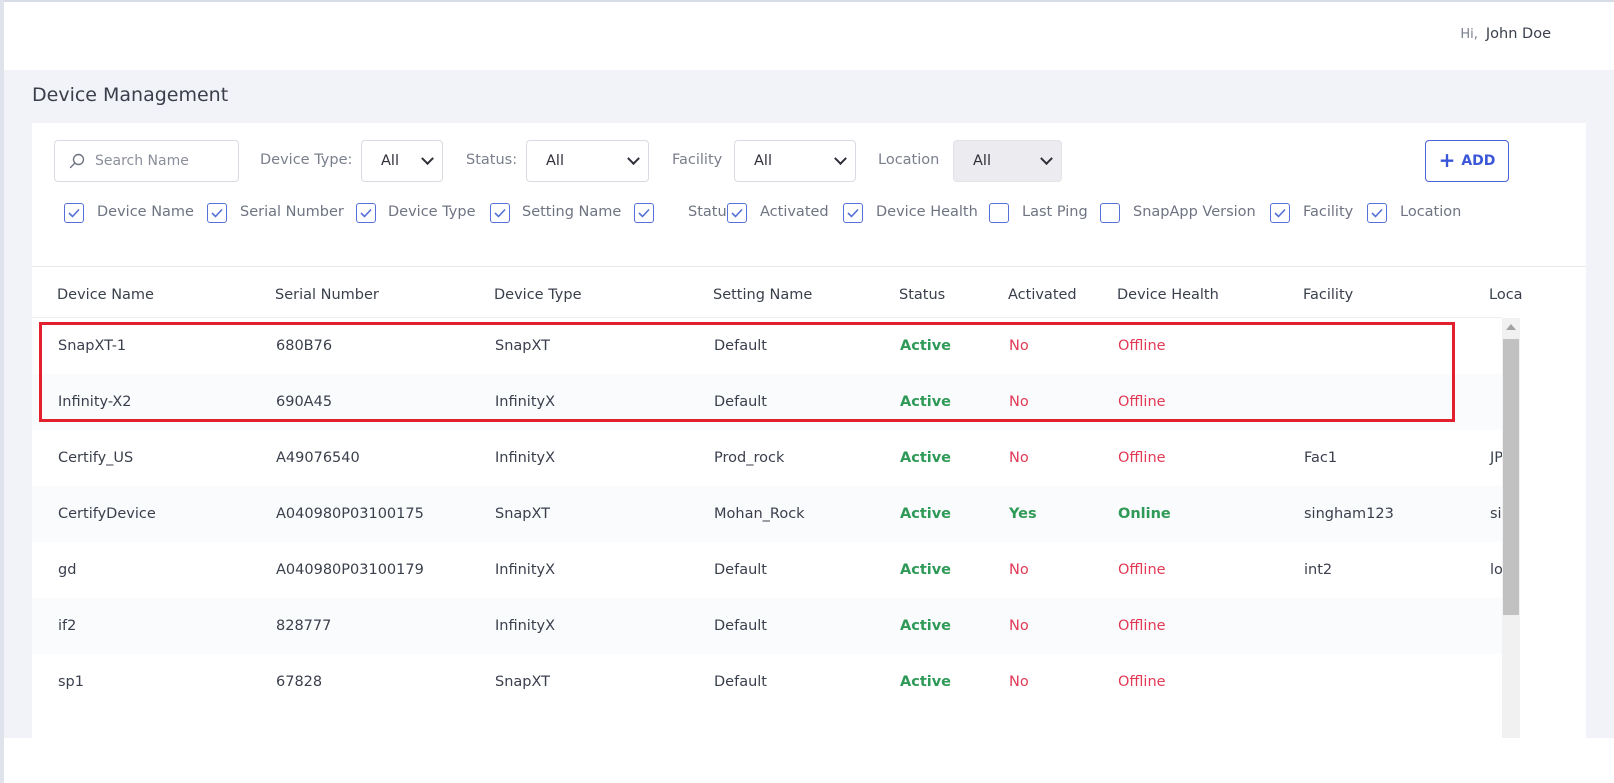  What do you see at coordinates (555, 213) in the screenshot?
I see `column-toggle: Setting Name` at bounding box center [555, 213].